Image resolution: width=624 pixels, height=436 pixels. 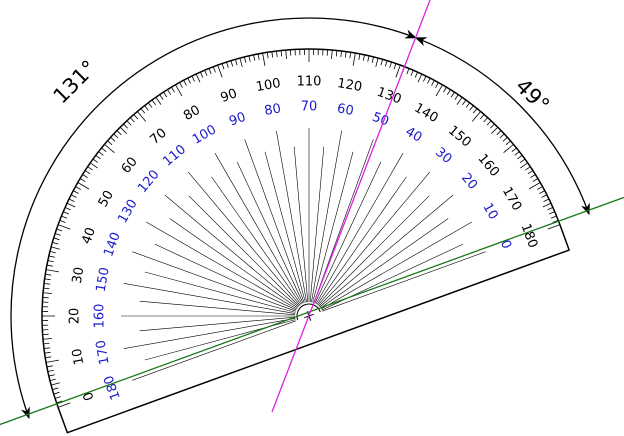 I want to click on outer-scale-label: 20, so click(x=74, y=316).